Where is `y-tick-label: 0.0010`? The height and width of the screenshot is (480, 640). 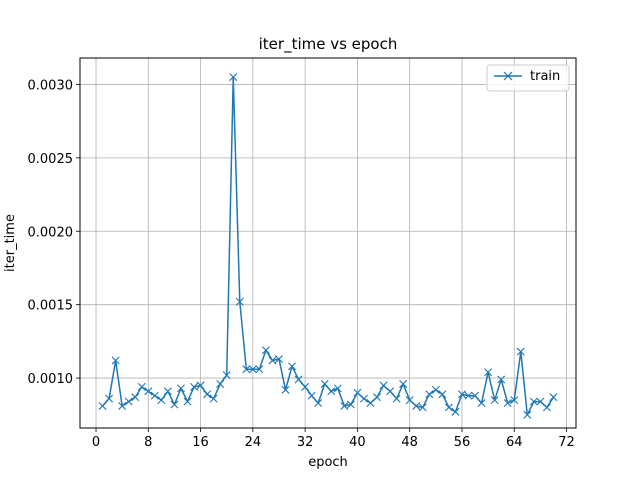 y-tick-label: 0.0010 is located at coordinates (51, 379).